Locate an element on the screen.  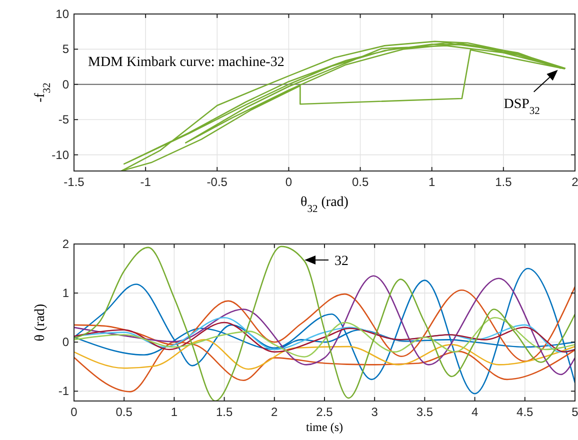
x-tick-label: 4.5 is located at coordinates (525, 412).